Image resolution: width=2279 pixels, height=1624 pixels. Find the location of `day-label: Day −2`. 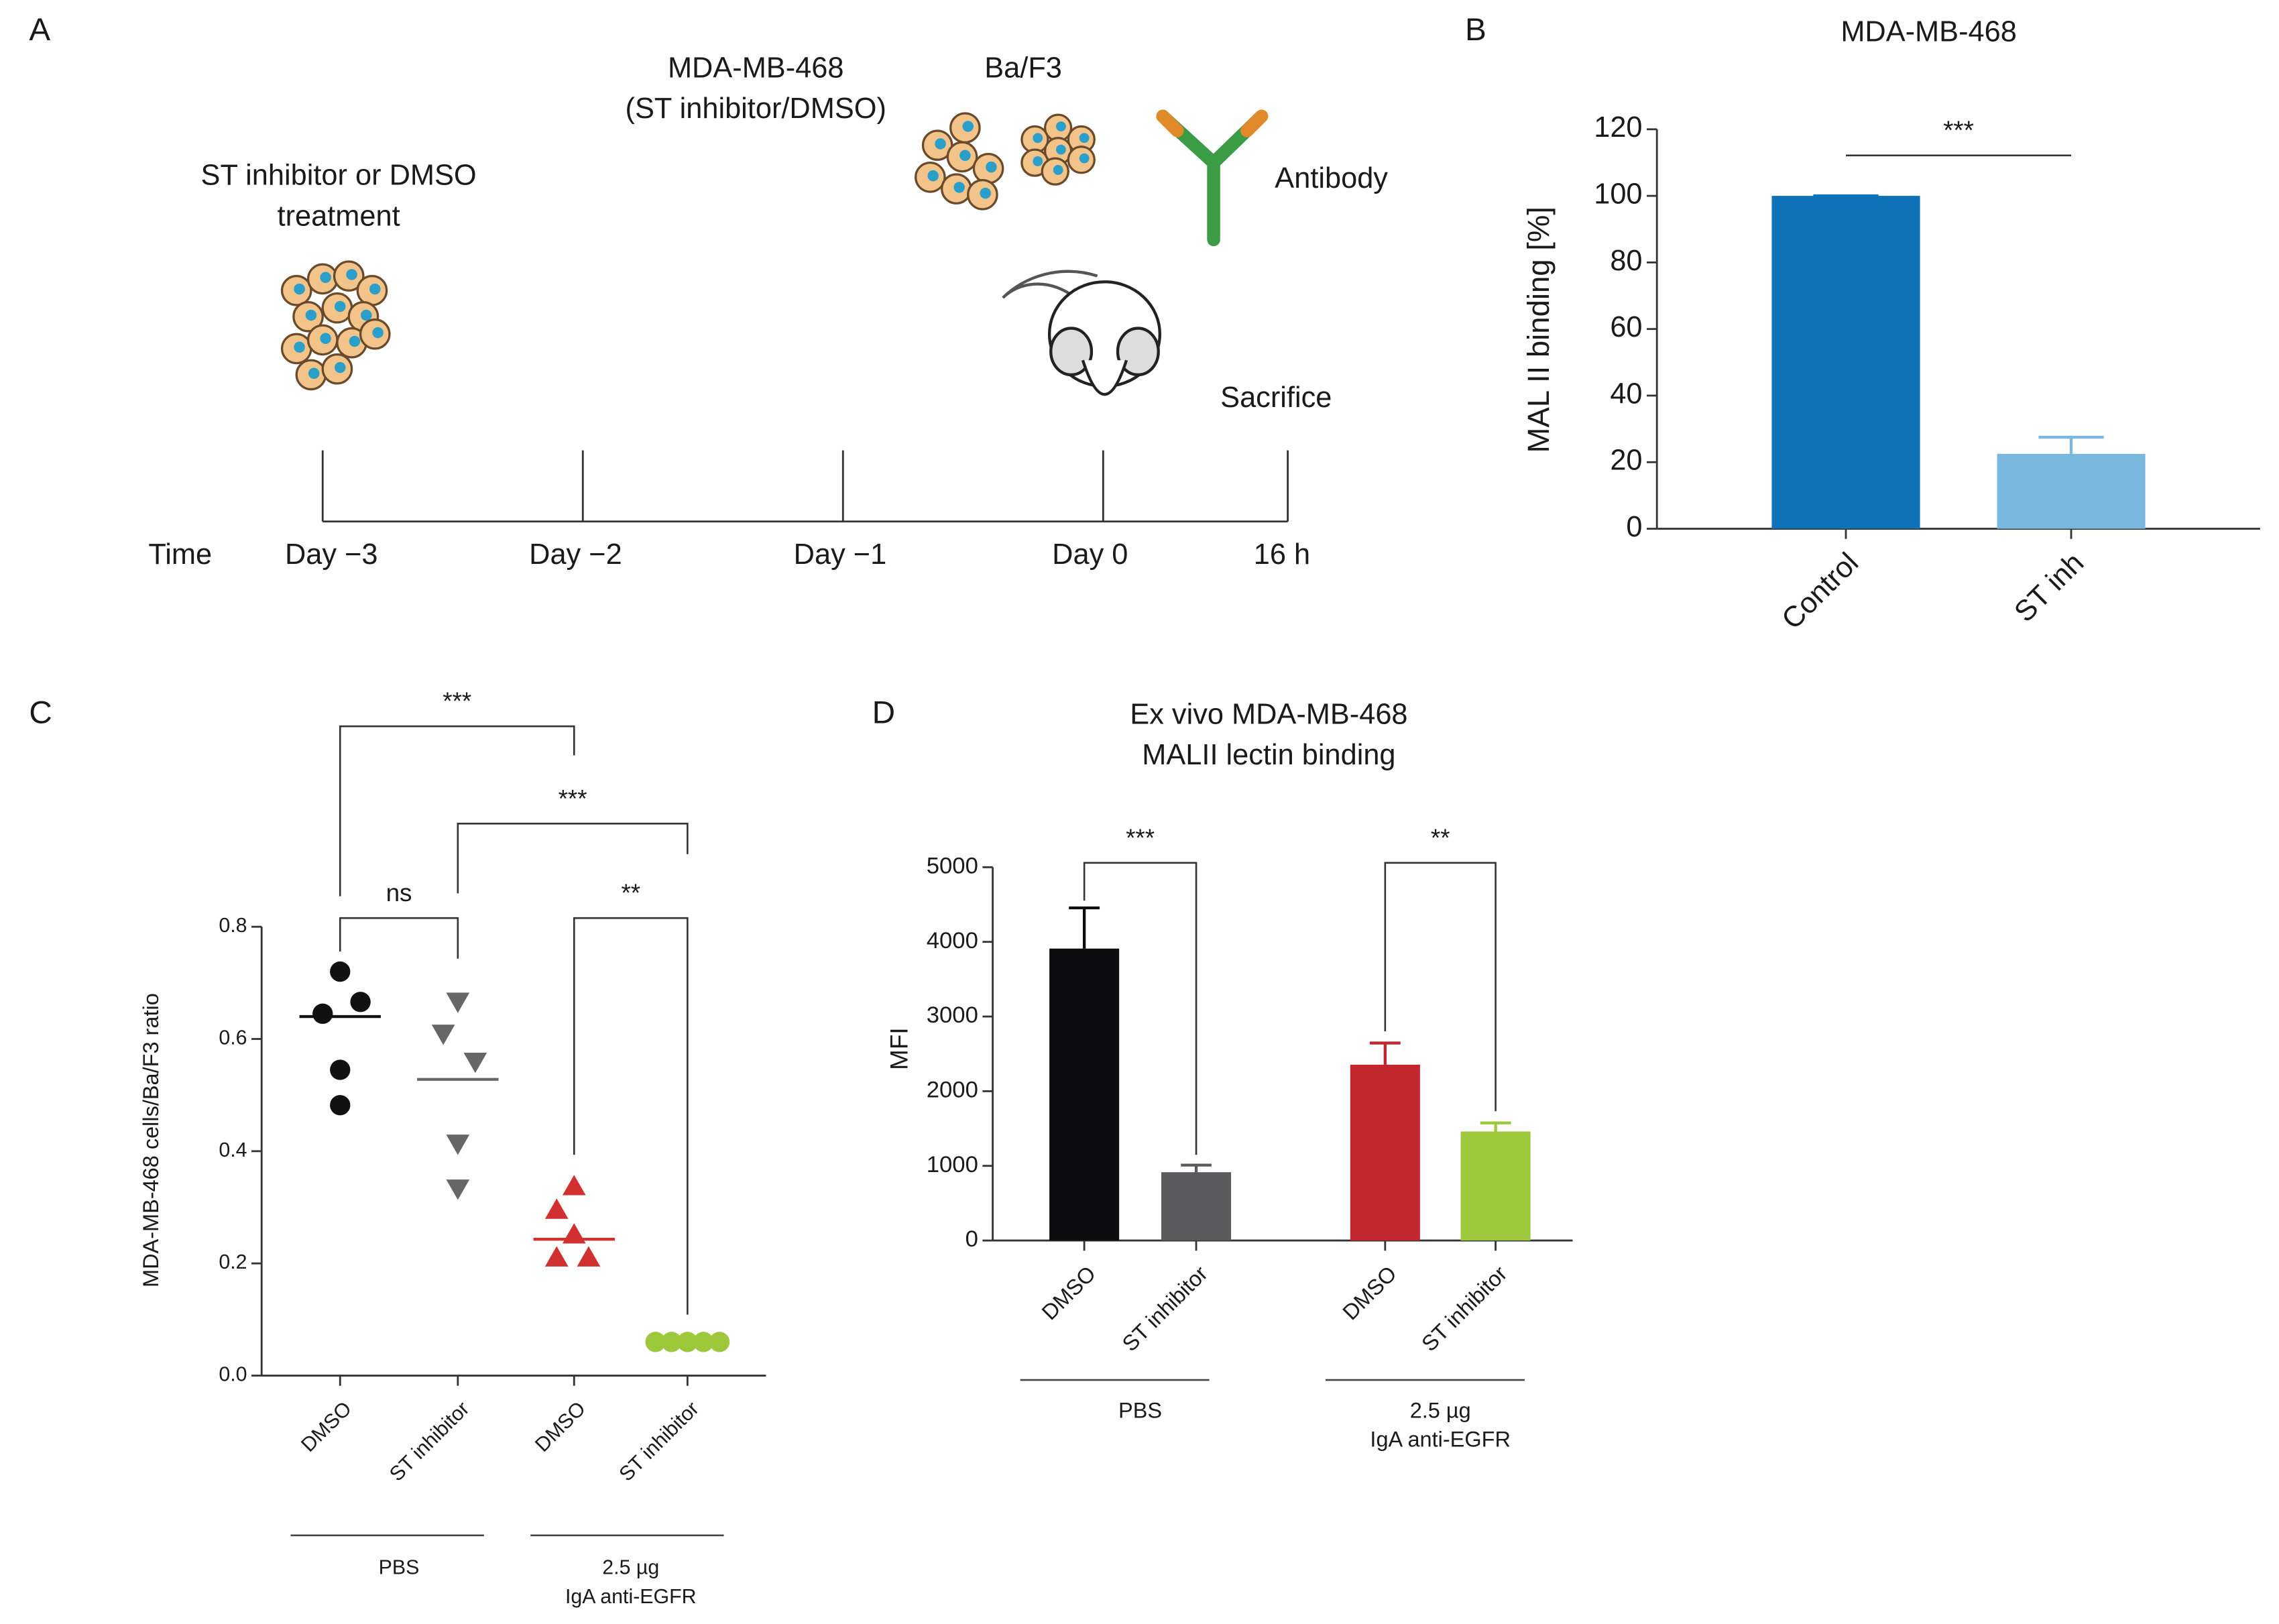

day-label: Day −2 is located at coordinates (575, 554).